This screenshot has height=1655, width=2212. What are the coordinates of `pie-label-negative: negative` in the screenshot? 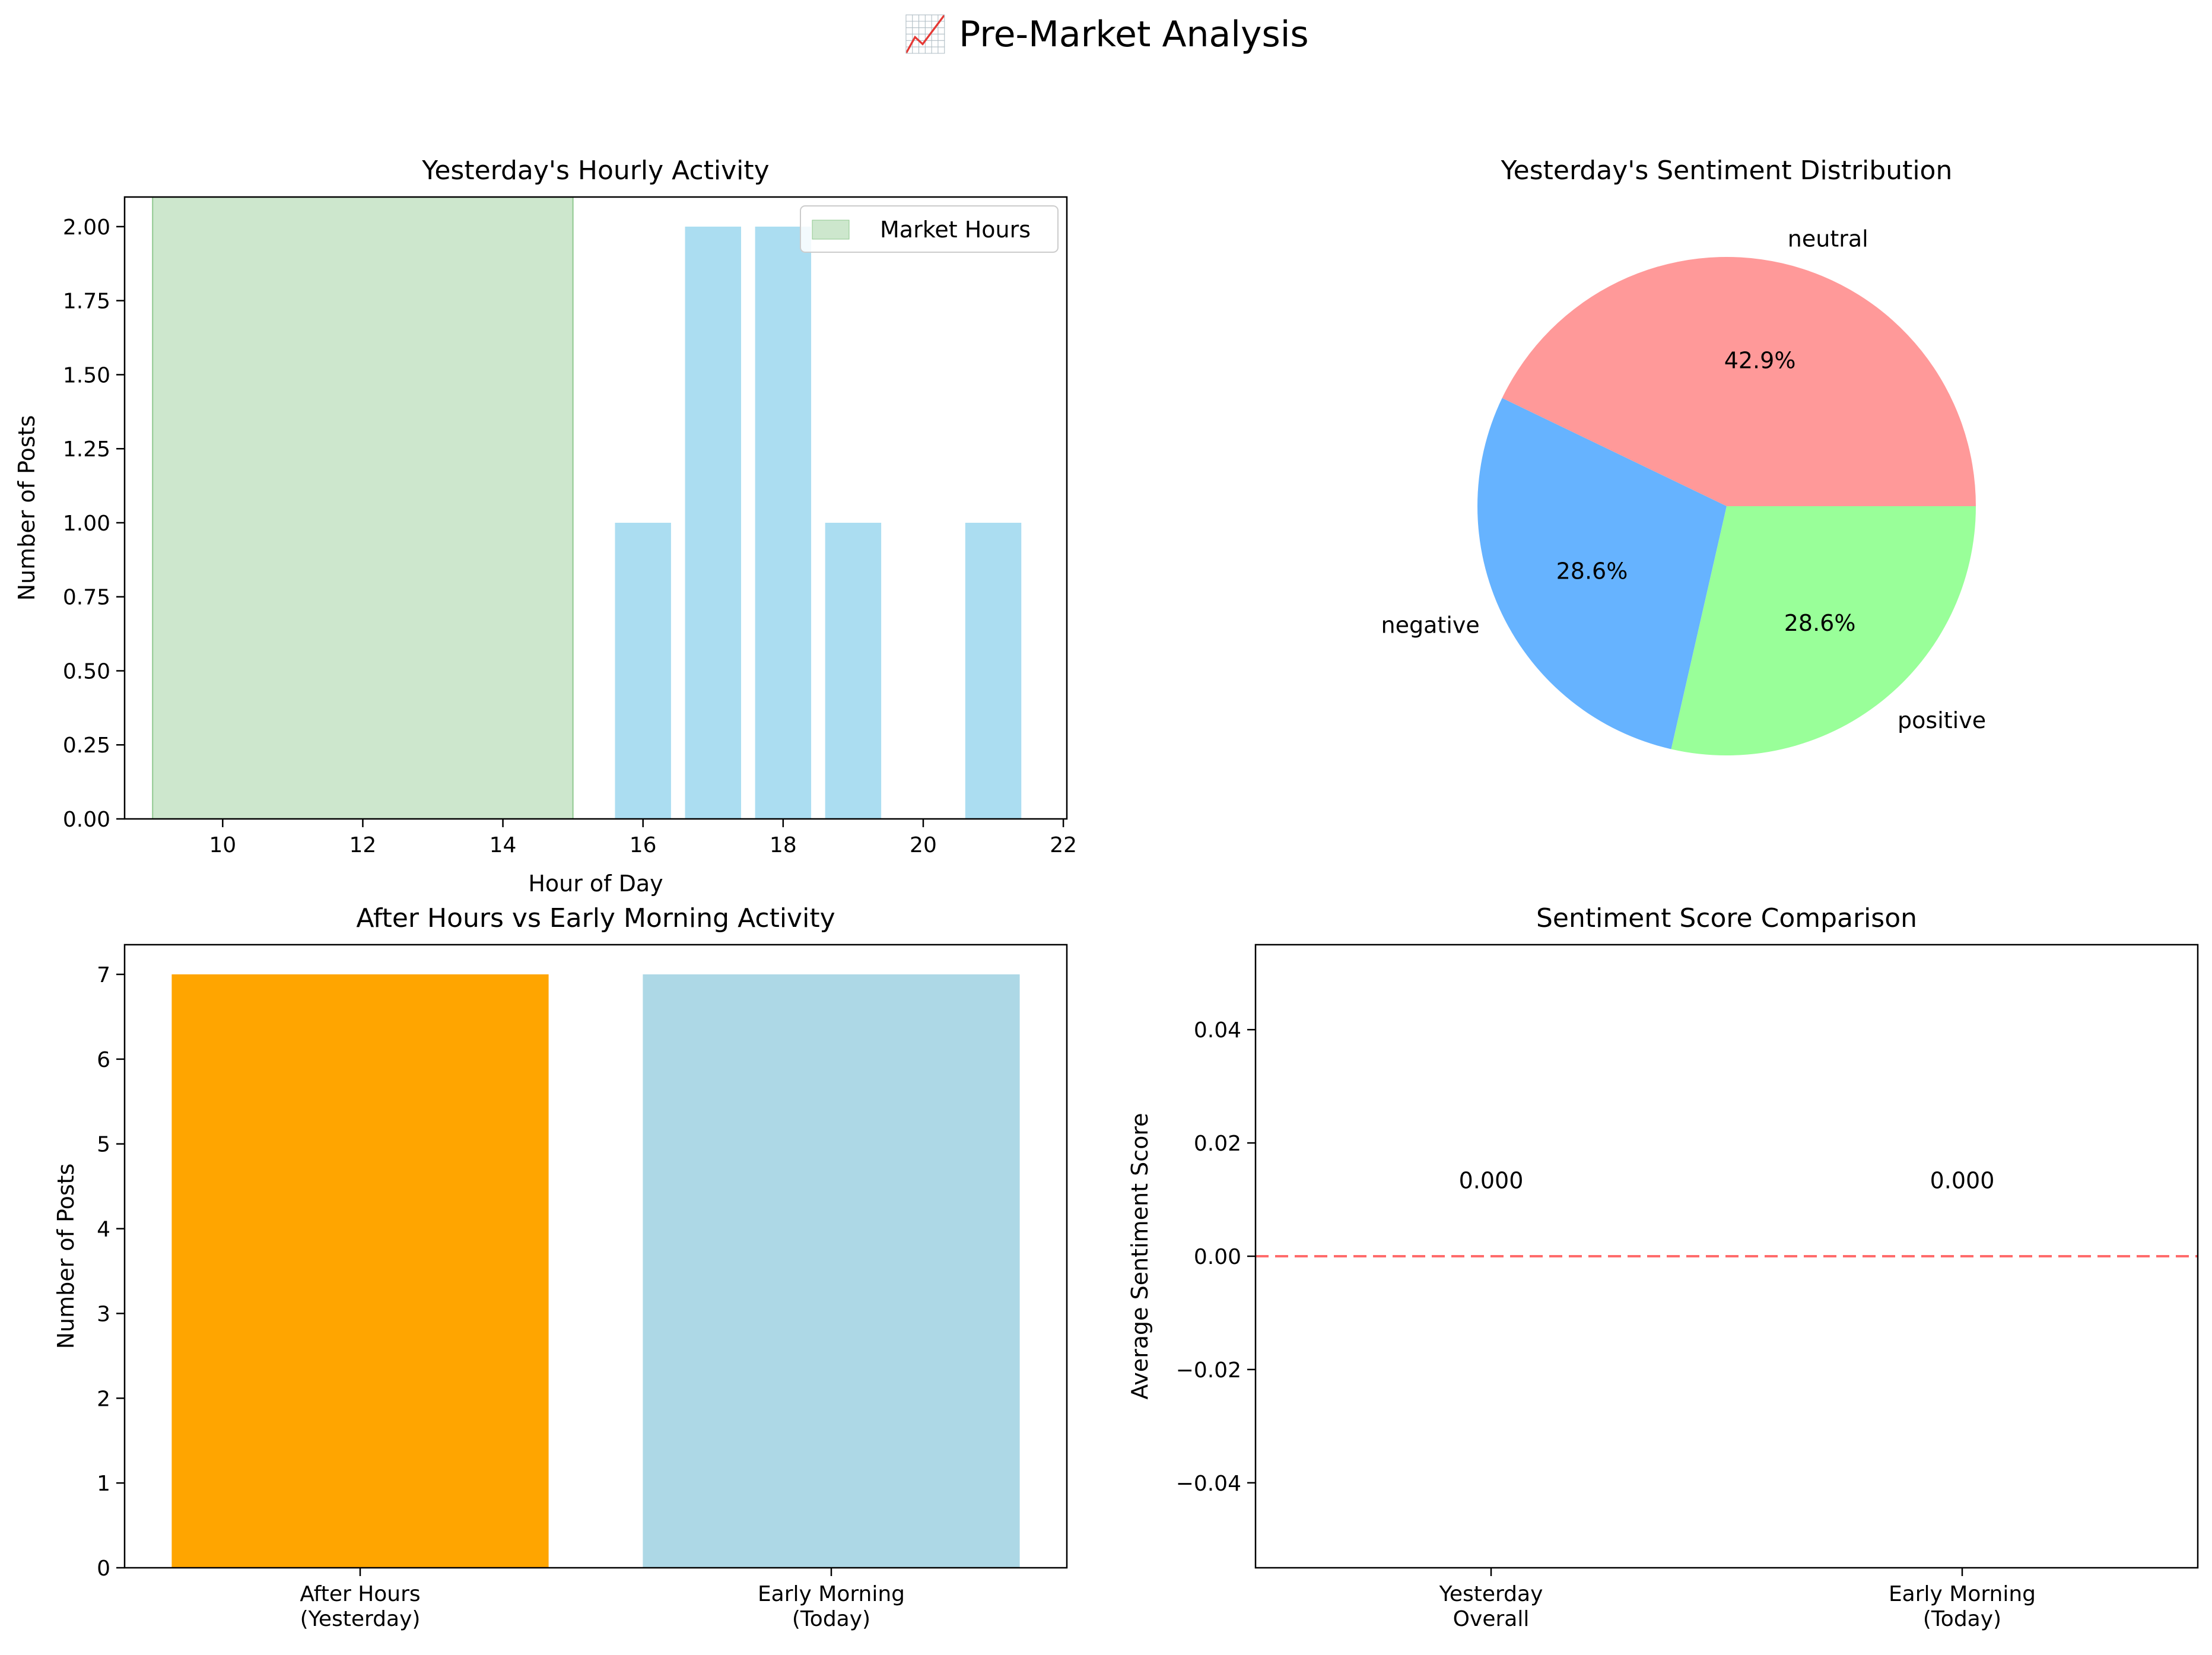 It's located at (1430, 625).